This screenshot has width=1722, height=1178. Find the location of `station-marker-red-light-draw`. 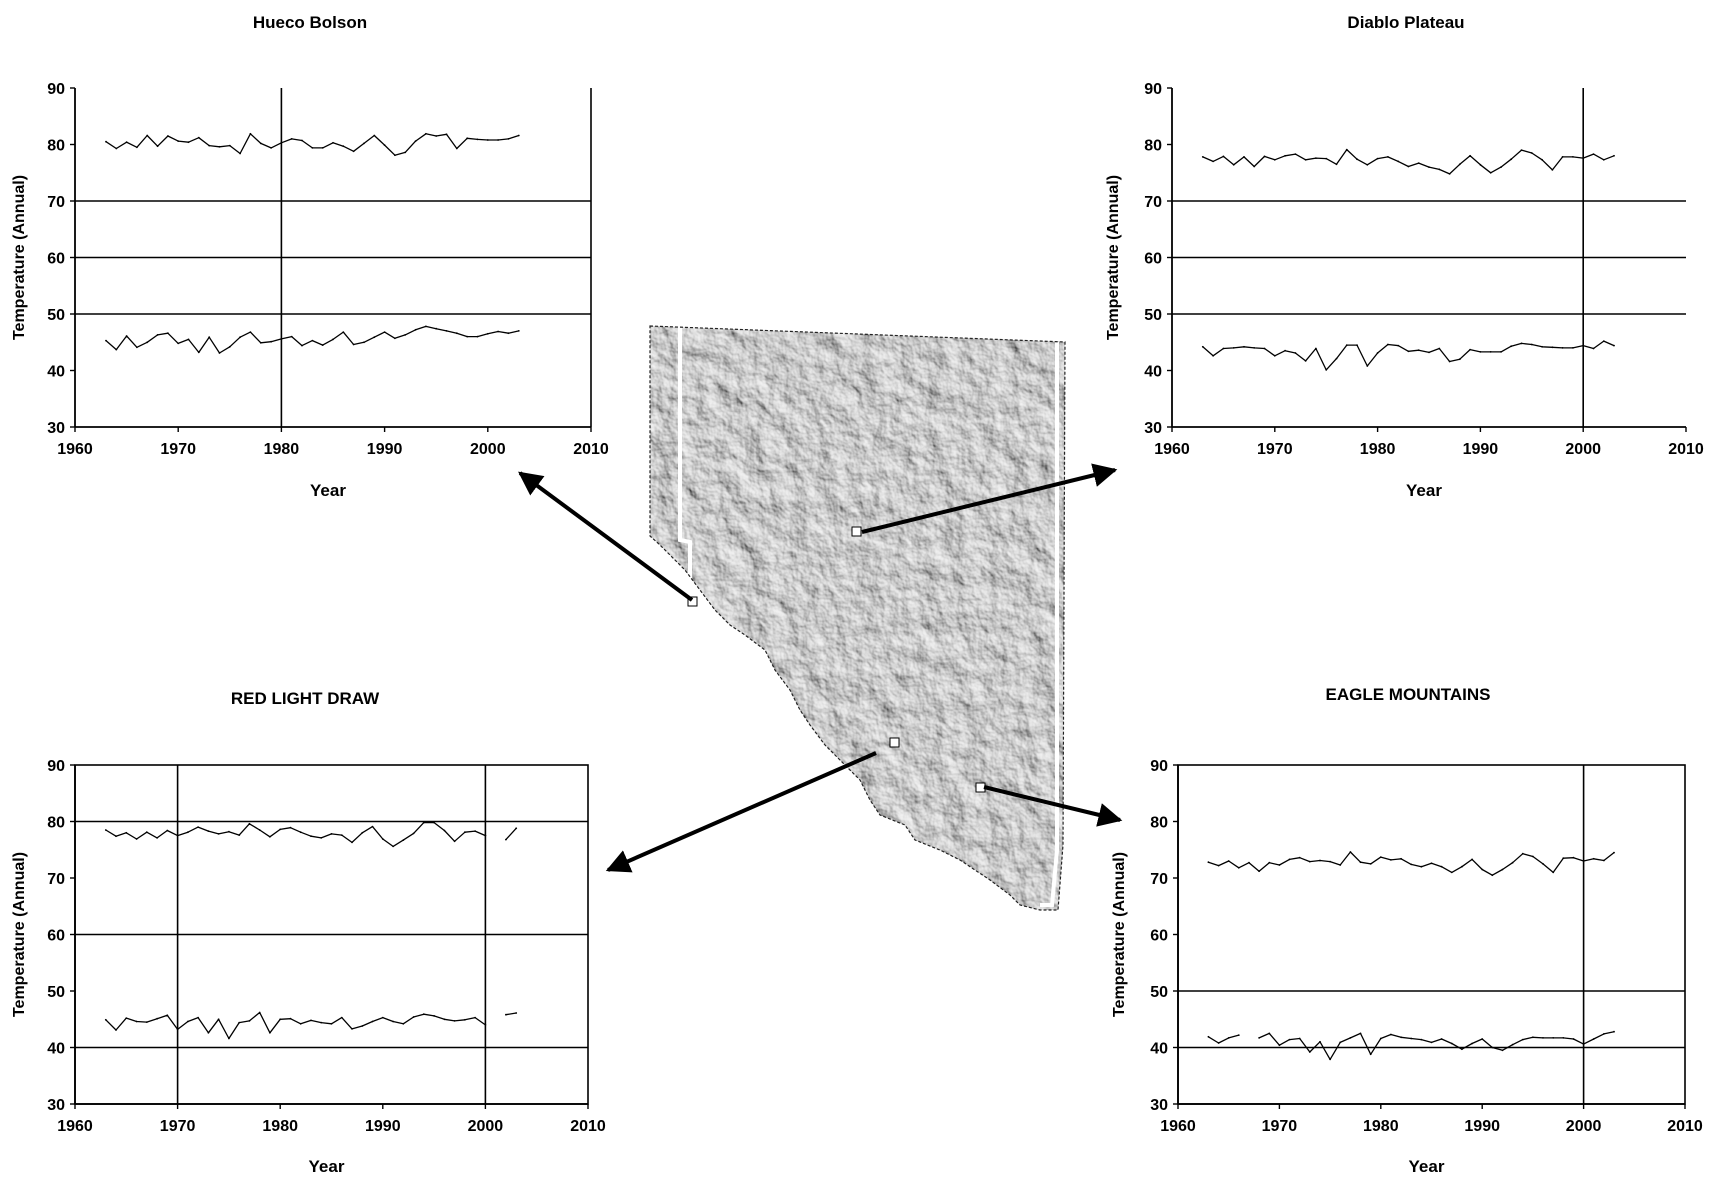

station-marker-red-light-draw is located at coordinates (894, 742).